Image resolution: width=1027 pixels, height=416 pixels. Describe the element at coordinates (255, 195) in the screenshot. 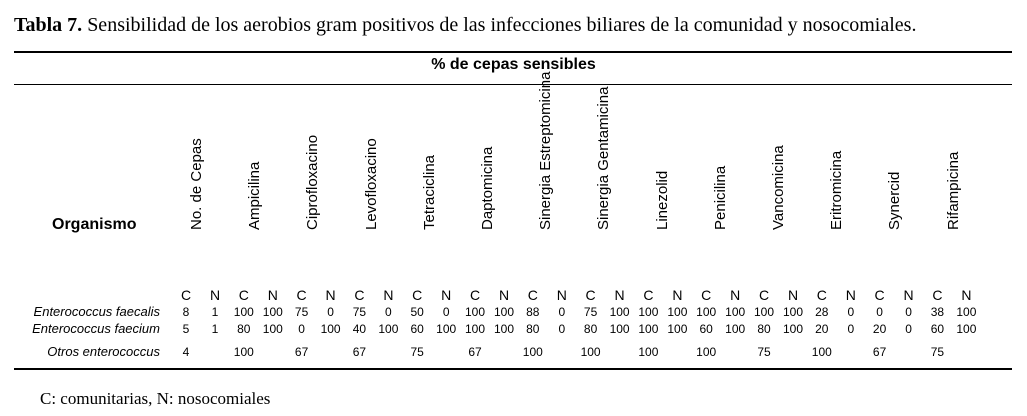

I see `column-header-label: Ampicilina` at that location.